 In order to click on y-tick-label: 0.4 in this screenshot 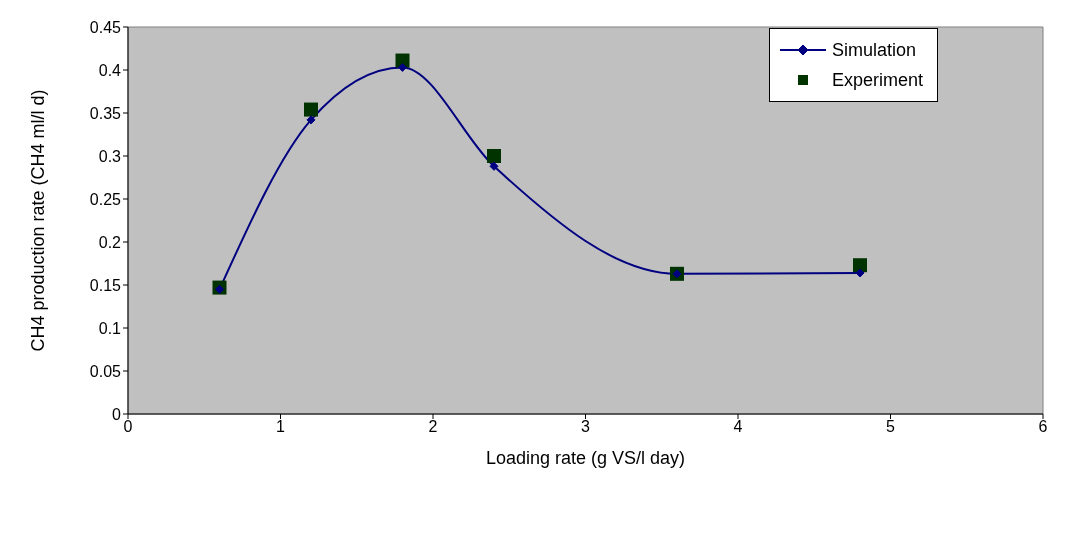, I will do `click(110, 70)`.